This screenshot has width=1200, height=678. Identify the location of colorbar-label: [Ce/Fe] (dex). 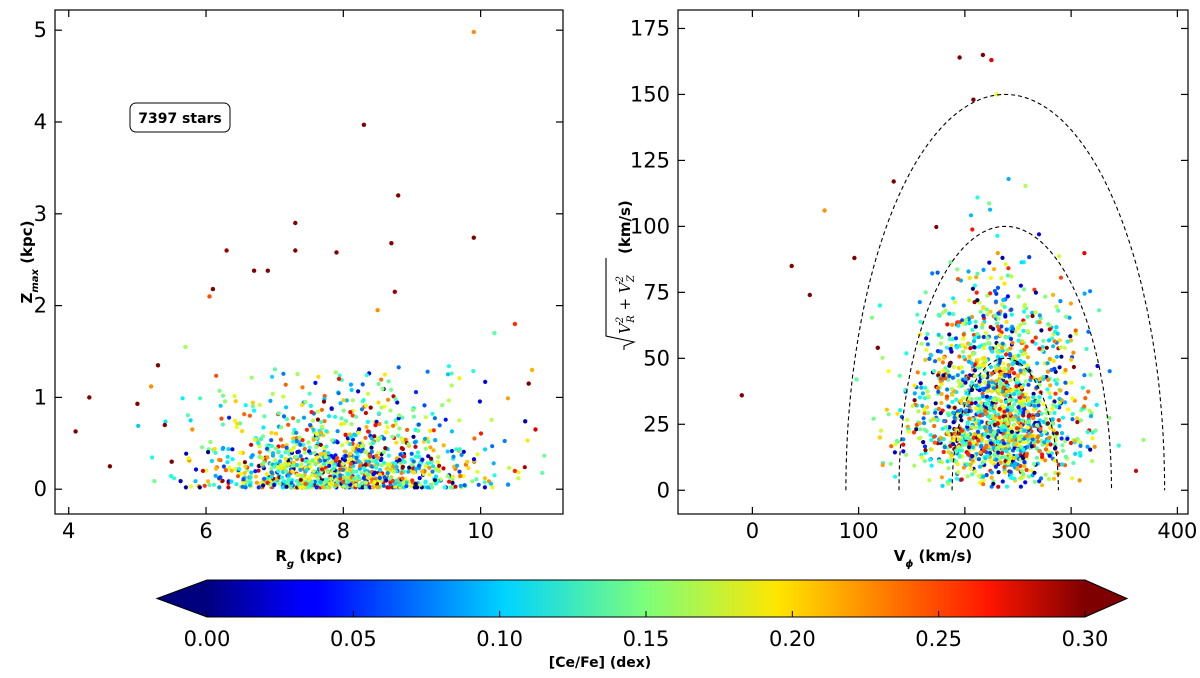
(600, 663).